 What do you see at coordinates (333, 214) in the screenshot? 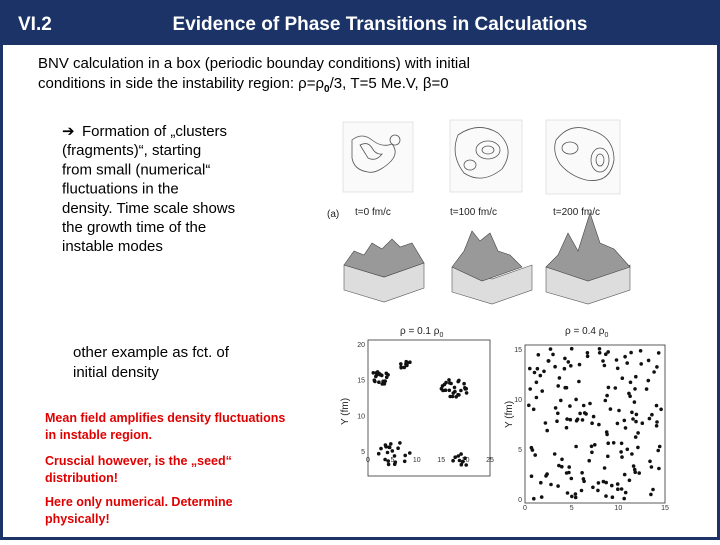
I see `panel-label: (a)` at bounding box center [333, 214].